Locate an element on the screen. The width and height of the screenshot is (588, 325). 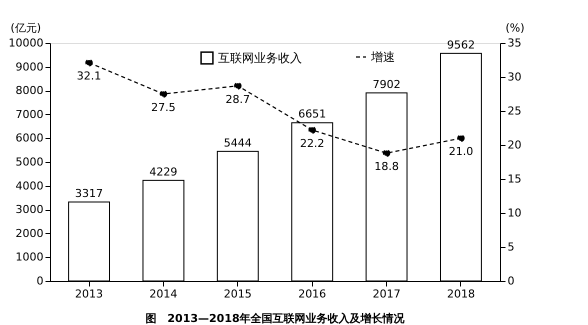
data-label: 3317 is located at coordinates (89, 193).